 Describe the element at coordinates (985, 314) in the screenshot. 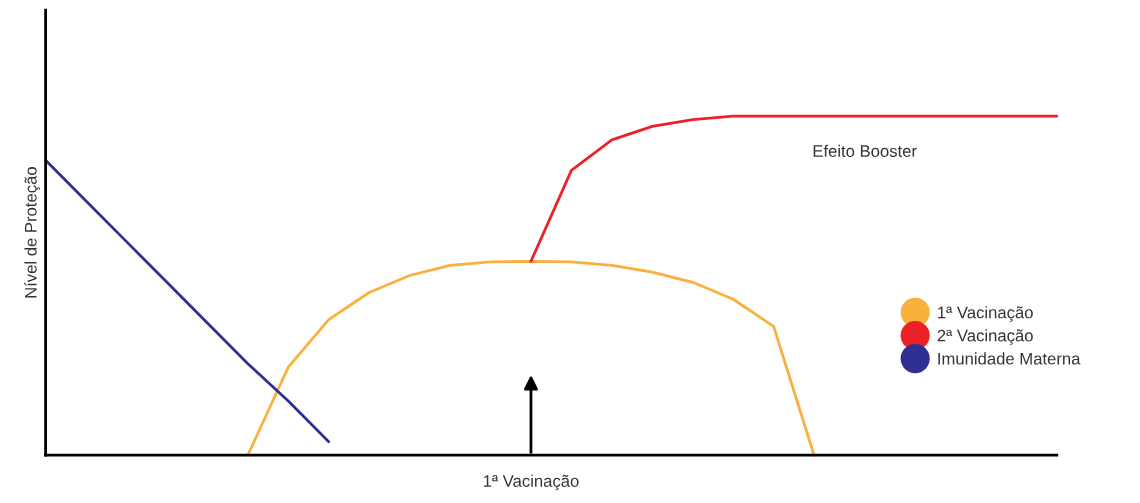

I see `legend-label: 1ª Vacinação` at that location.